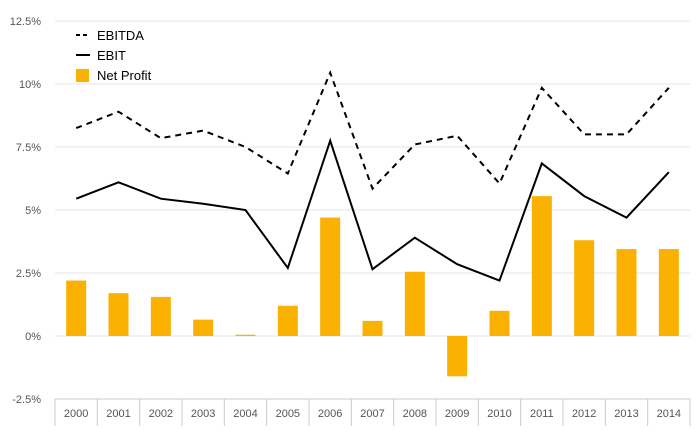 This screenshot has width=700, height=433. Describe the element at coordinates (499, 414) in the screenshot. I see `x-tick-label: 2010` at that location.